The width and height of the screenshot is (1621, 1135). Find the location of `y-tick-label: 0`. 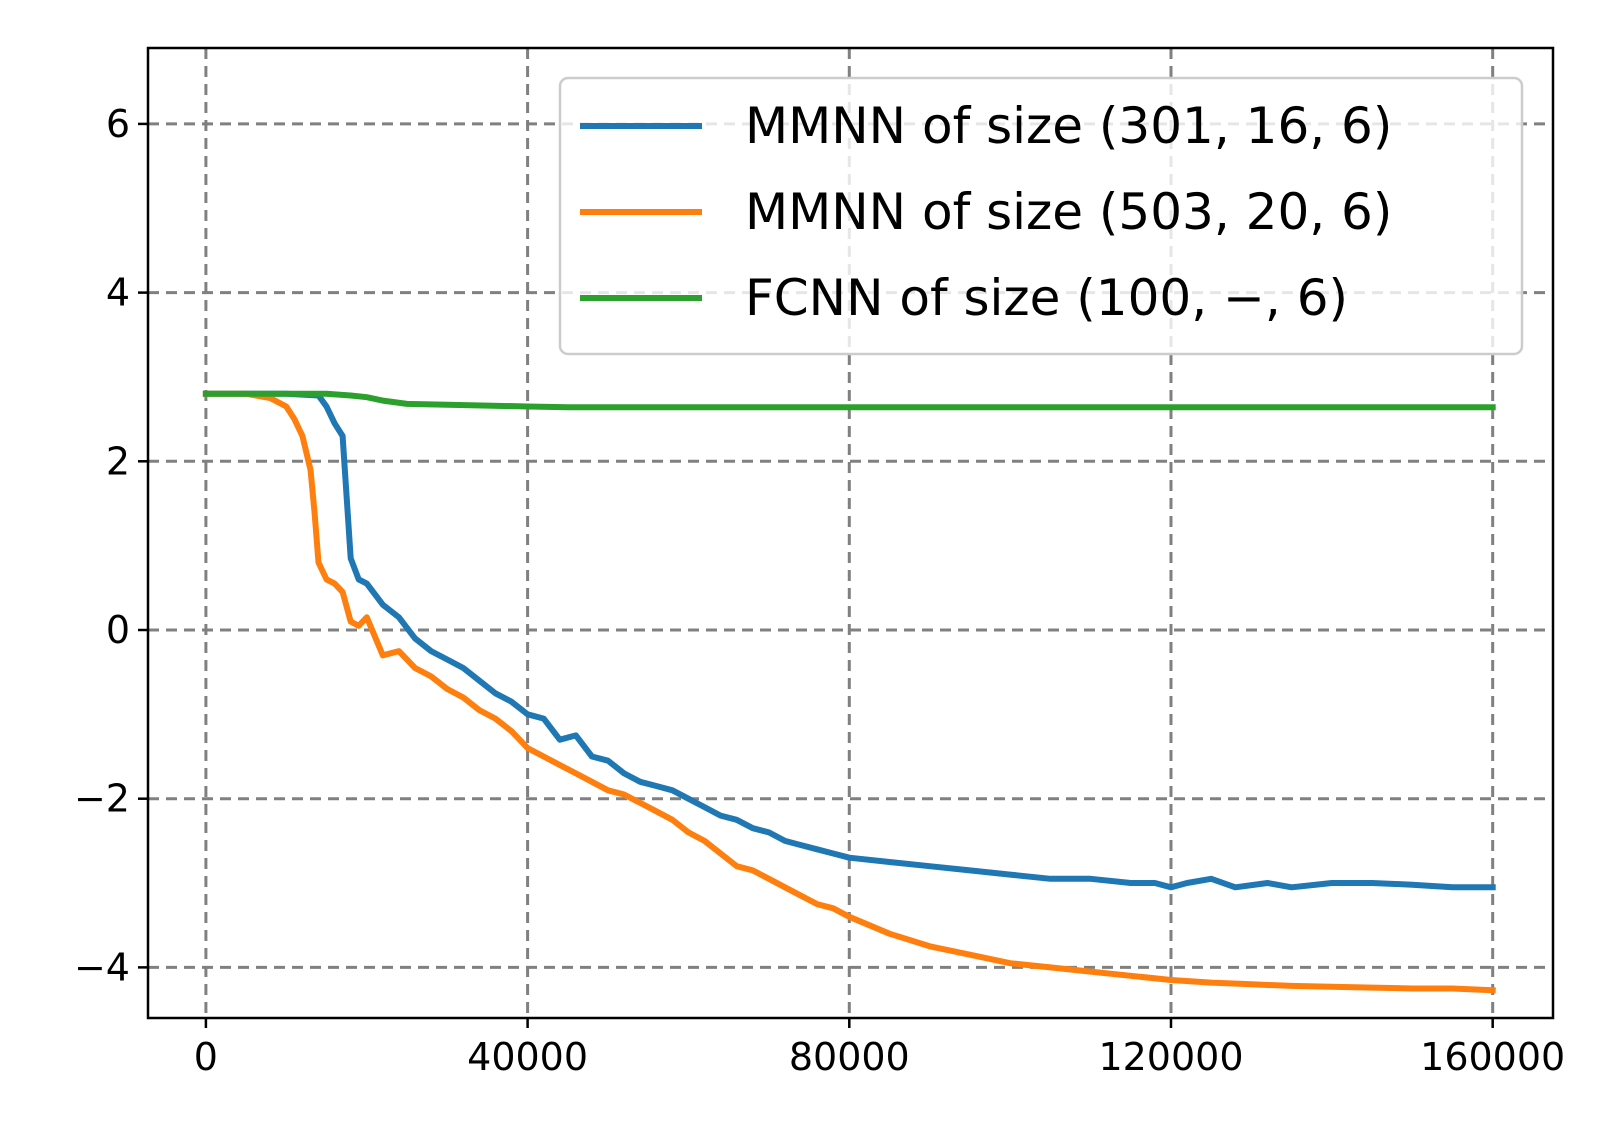

y-tick-label: 0 is located at coordinates (118, 630).